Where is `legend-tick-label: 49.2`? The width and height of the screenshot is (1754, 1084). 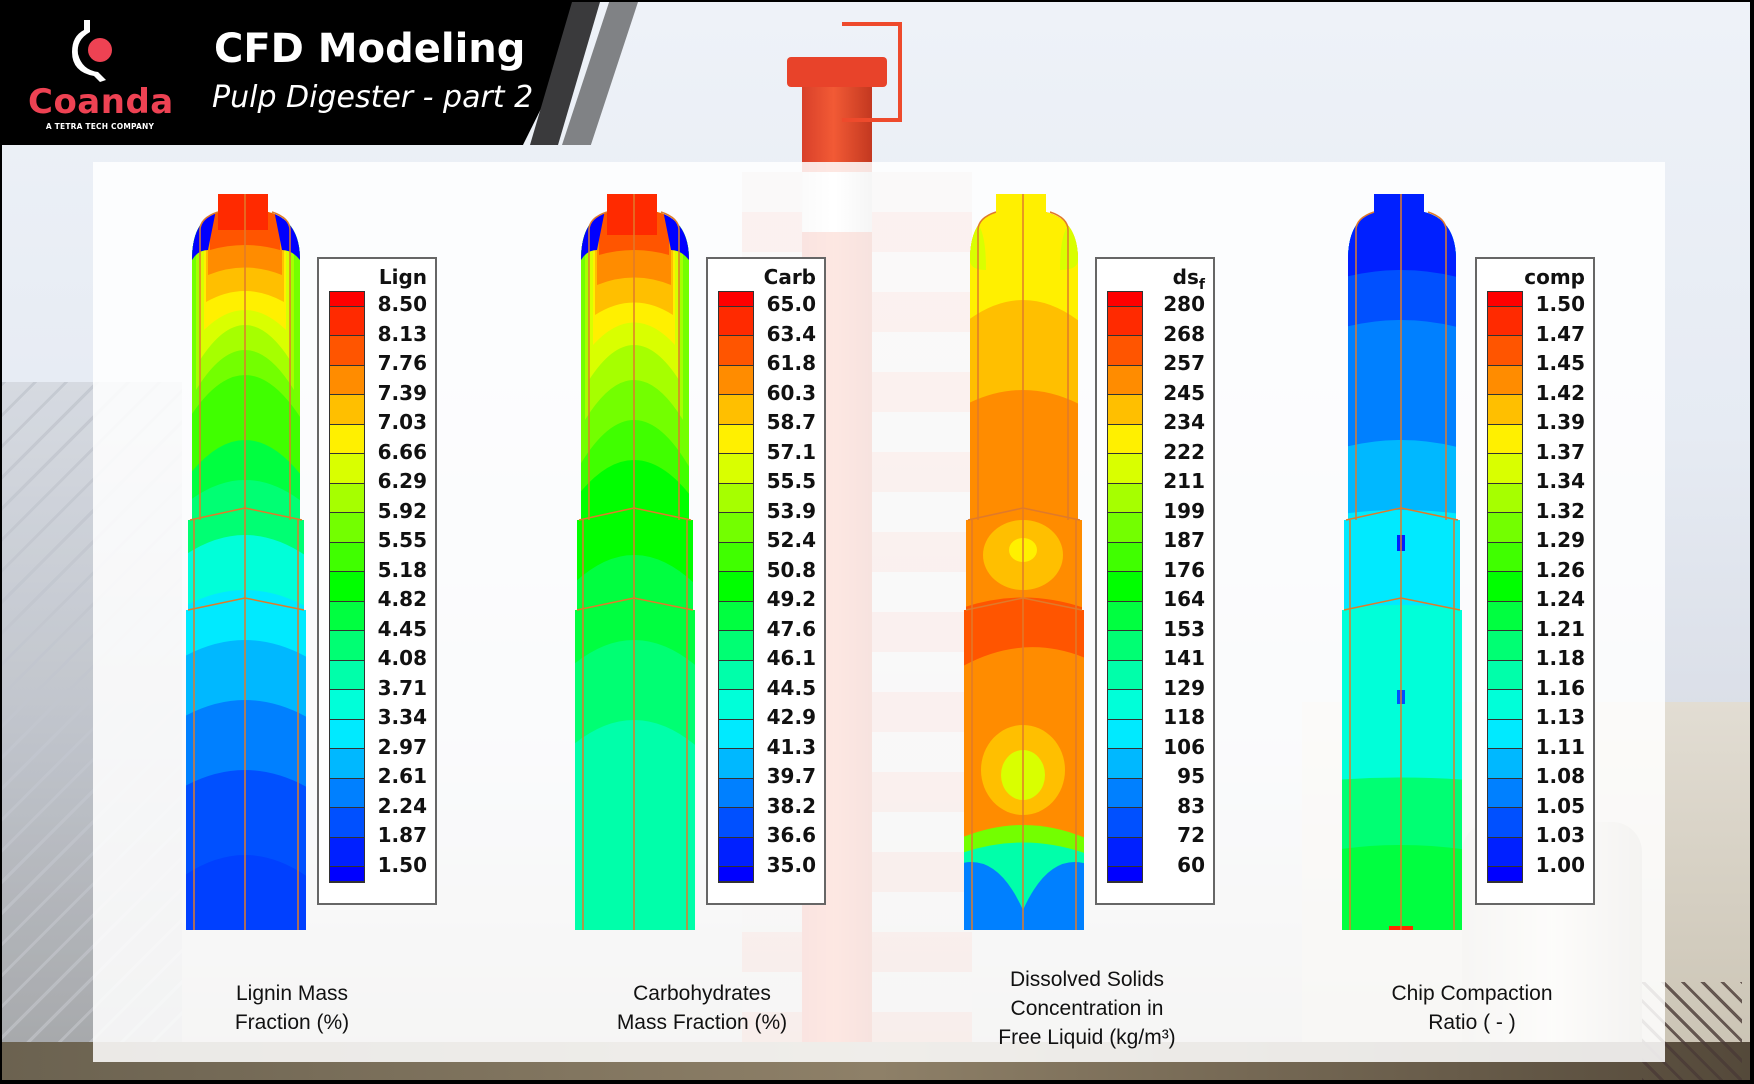 legend-tick-label: 49.2 is located at coordinates (791, 599).